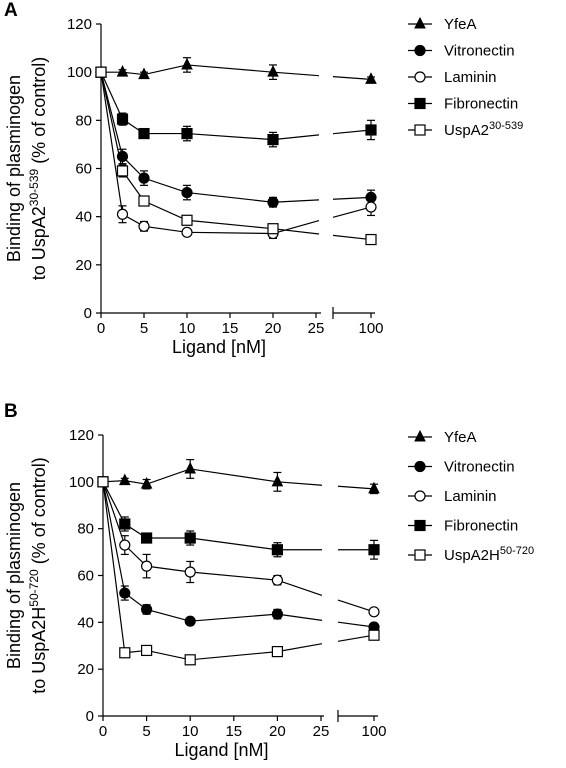  What do you see at coordinates (460, 24) in the screenshot?
I see `legend-label: YfeA` at bounding box center [460, 24].